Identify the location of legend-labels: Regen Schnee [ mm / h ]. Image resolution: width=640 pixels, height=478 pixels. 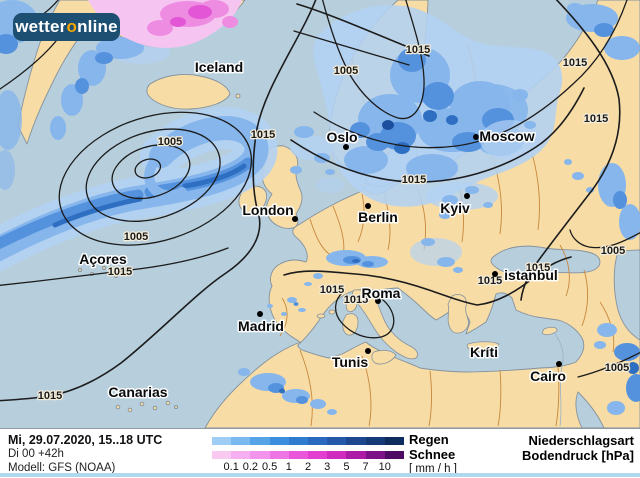
(433, 453).